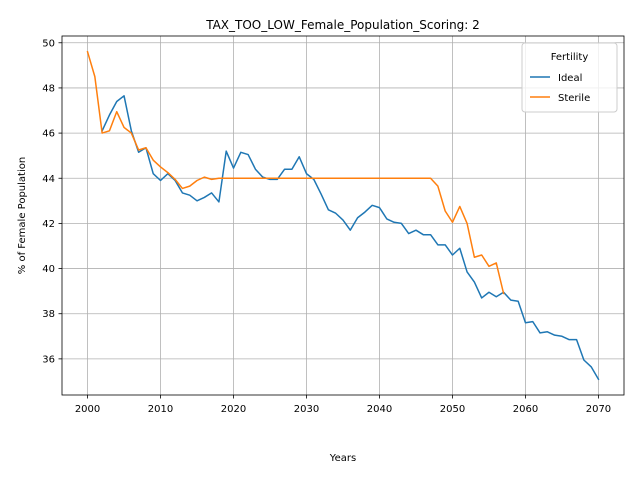 The image size is (640, 480). What do you see at coordinates (48, 134) in the screenshot?
I see `y-tick-label: 46` at bounding box center [48, 134].